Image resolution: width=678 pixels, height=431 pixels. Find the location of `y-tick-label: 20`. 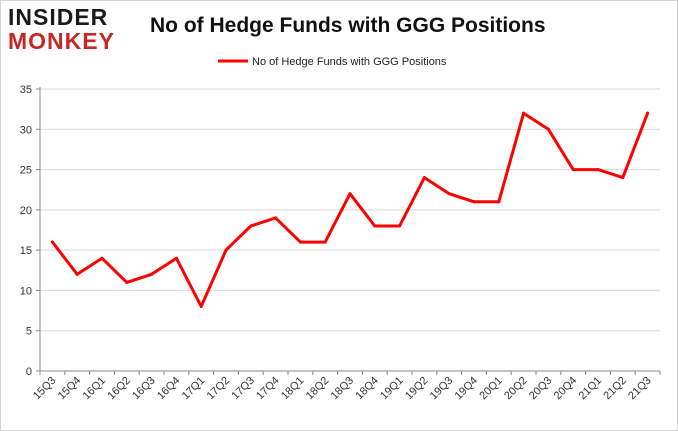

y-tick-label: 20 is located at coordinates (26, 211).